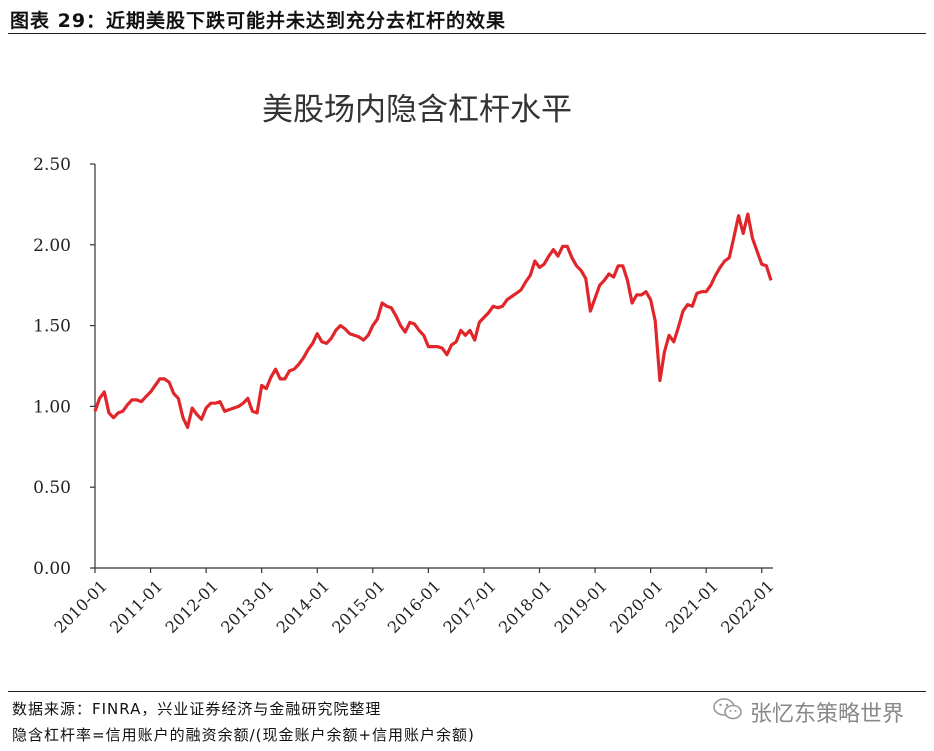 The image size is (934, 751). Describe the element at coordinates (52, 246) in the screenshot. I see `y-tick-label: 2.00` at that location.